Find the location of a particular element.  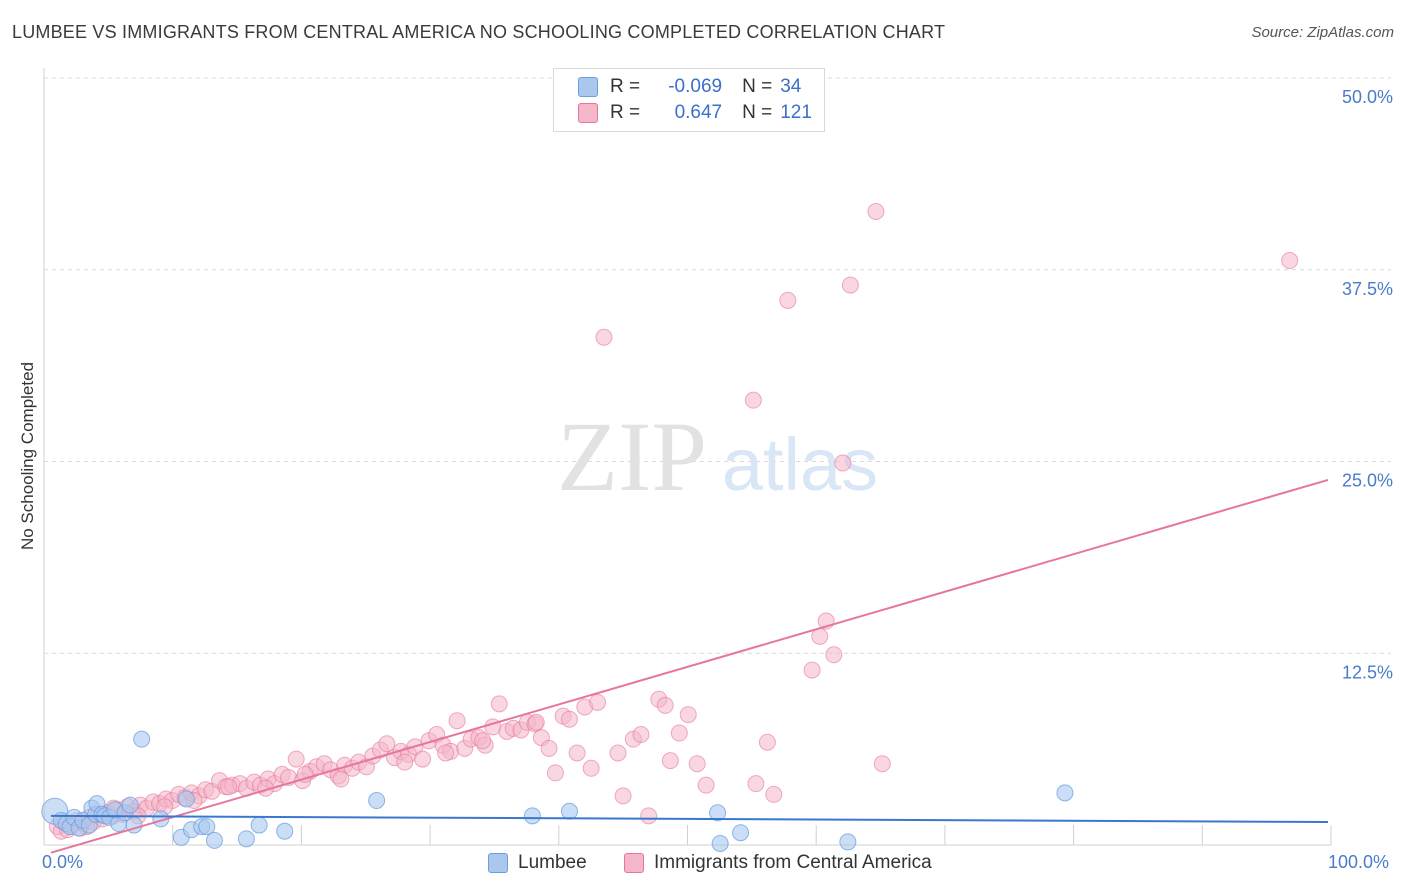

watermark-zip: ZIP is located at coordinates (632, 456).